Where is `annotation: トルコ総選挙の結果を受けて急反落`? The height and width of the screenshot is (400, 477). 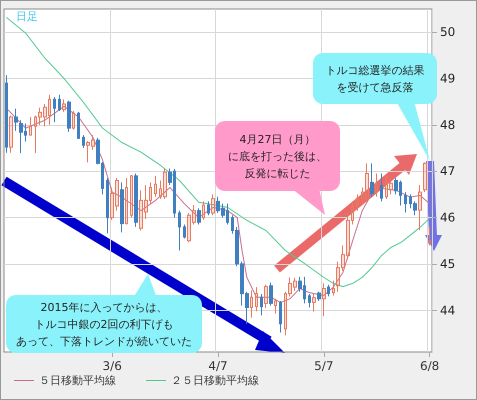
annotation: トルコ総選挙の結果を受けて急反落 is located at coordinates (375, 79).